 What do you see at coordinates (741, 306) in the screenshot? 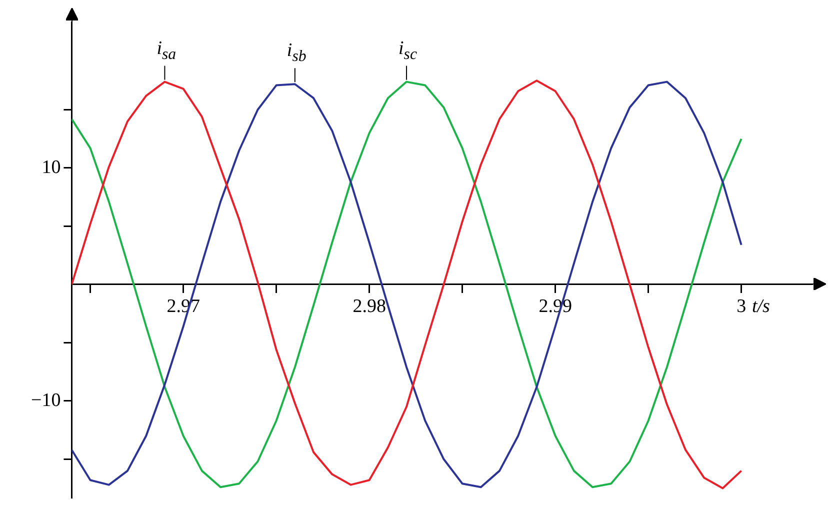
I see `x-tick-label: 3` at bounding box center [741, 306].